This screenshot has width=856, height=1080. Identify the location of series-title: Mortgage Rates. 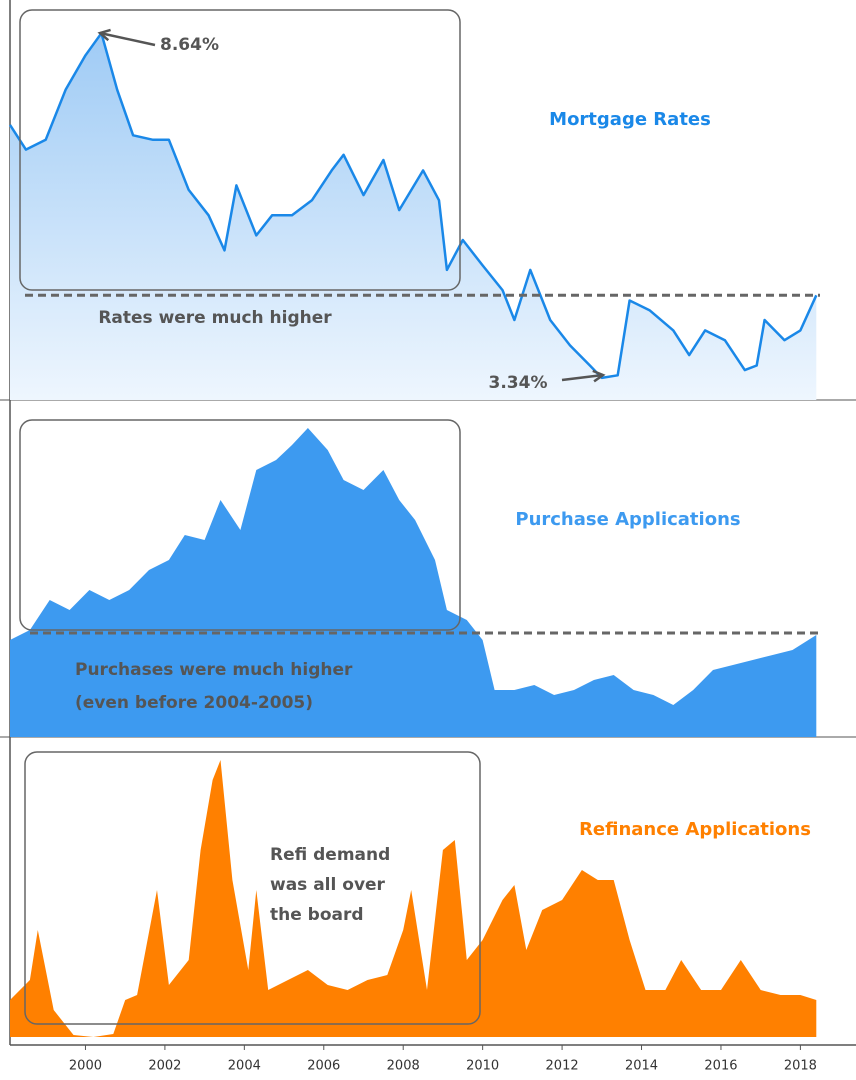
(630, 119).